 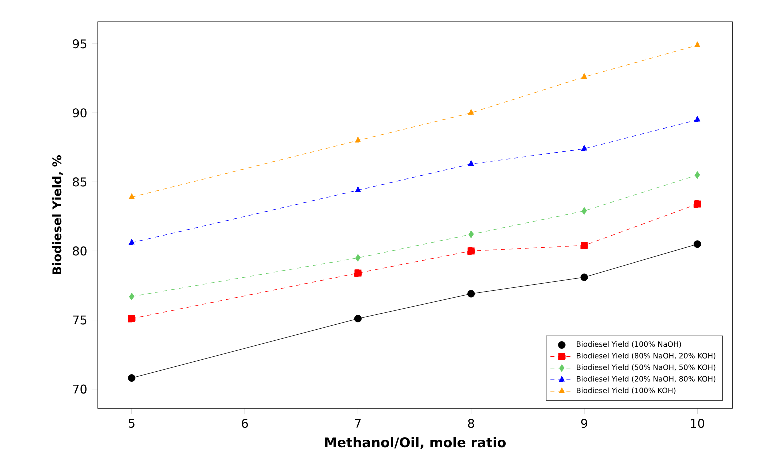 What do you see at coordinates (80, 320) in the screenshot?
I see `y-tick-label: 75` at bounding box center [80, 320].